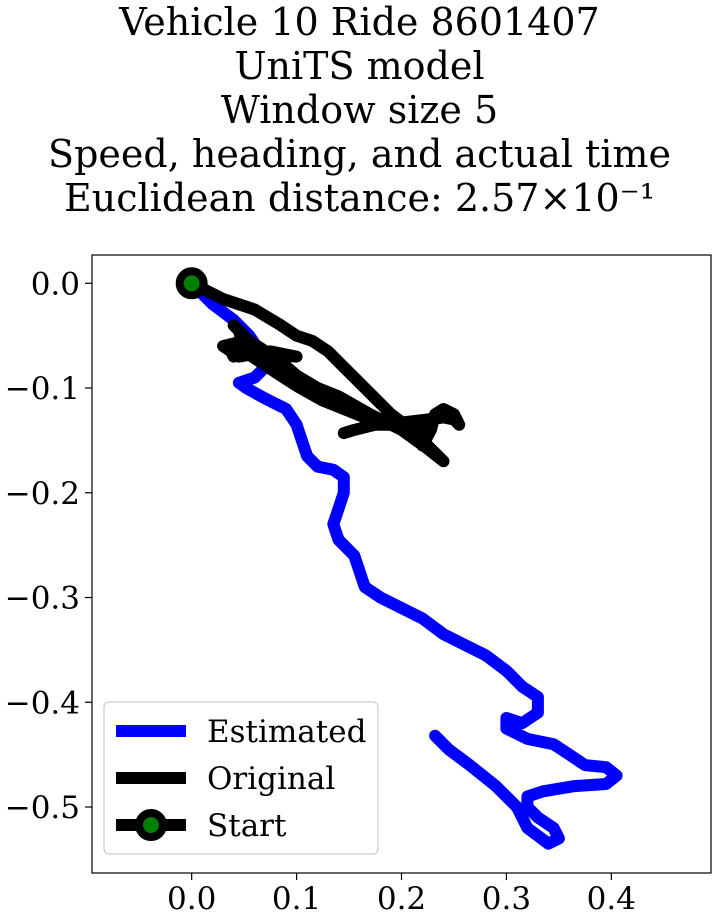 This screenshot has height=917, width=719. I want to click on x-tick-label: 0.3, so click(506, 899).